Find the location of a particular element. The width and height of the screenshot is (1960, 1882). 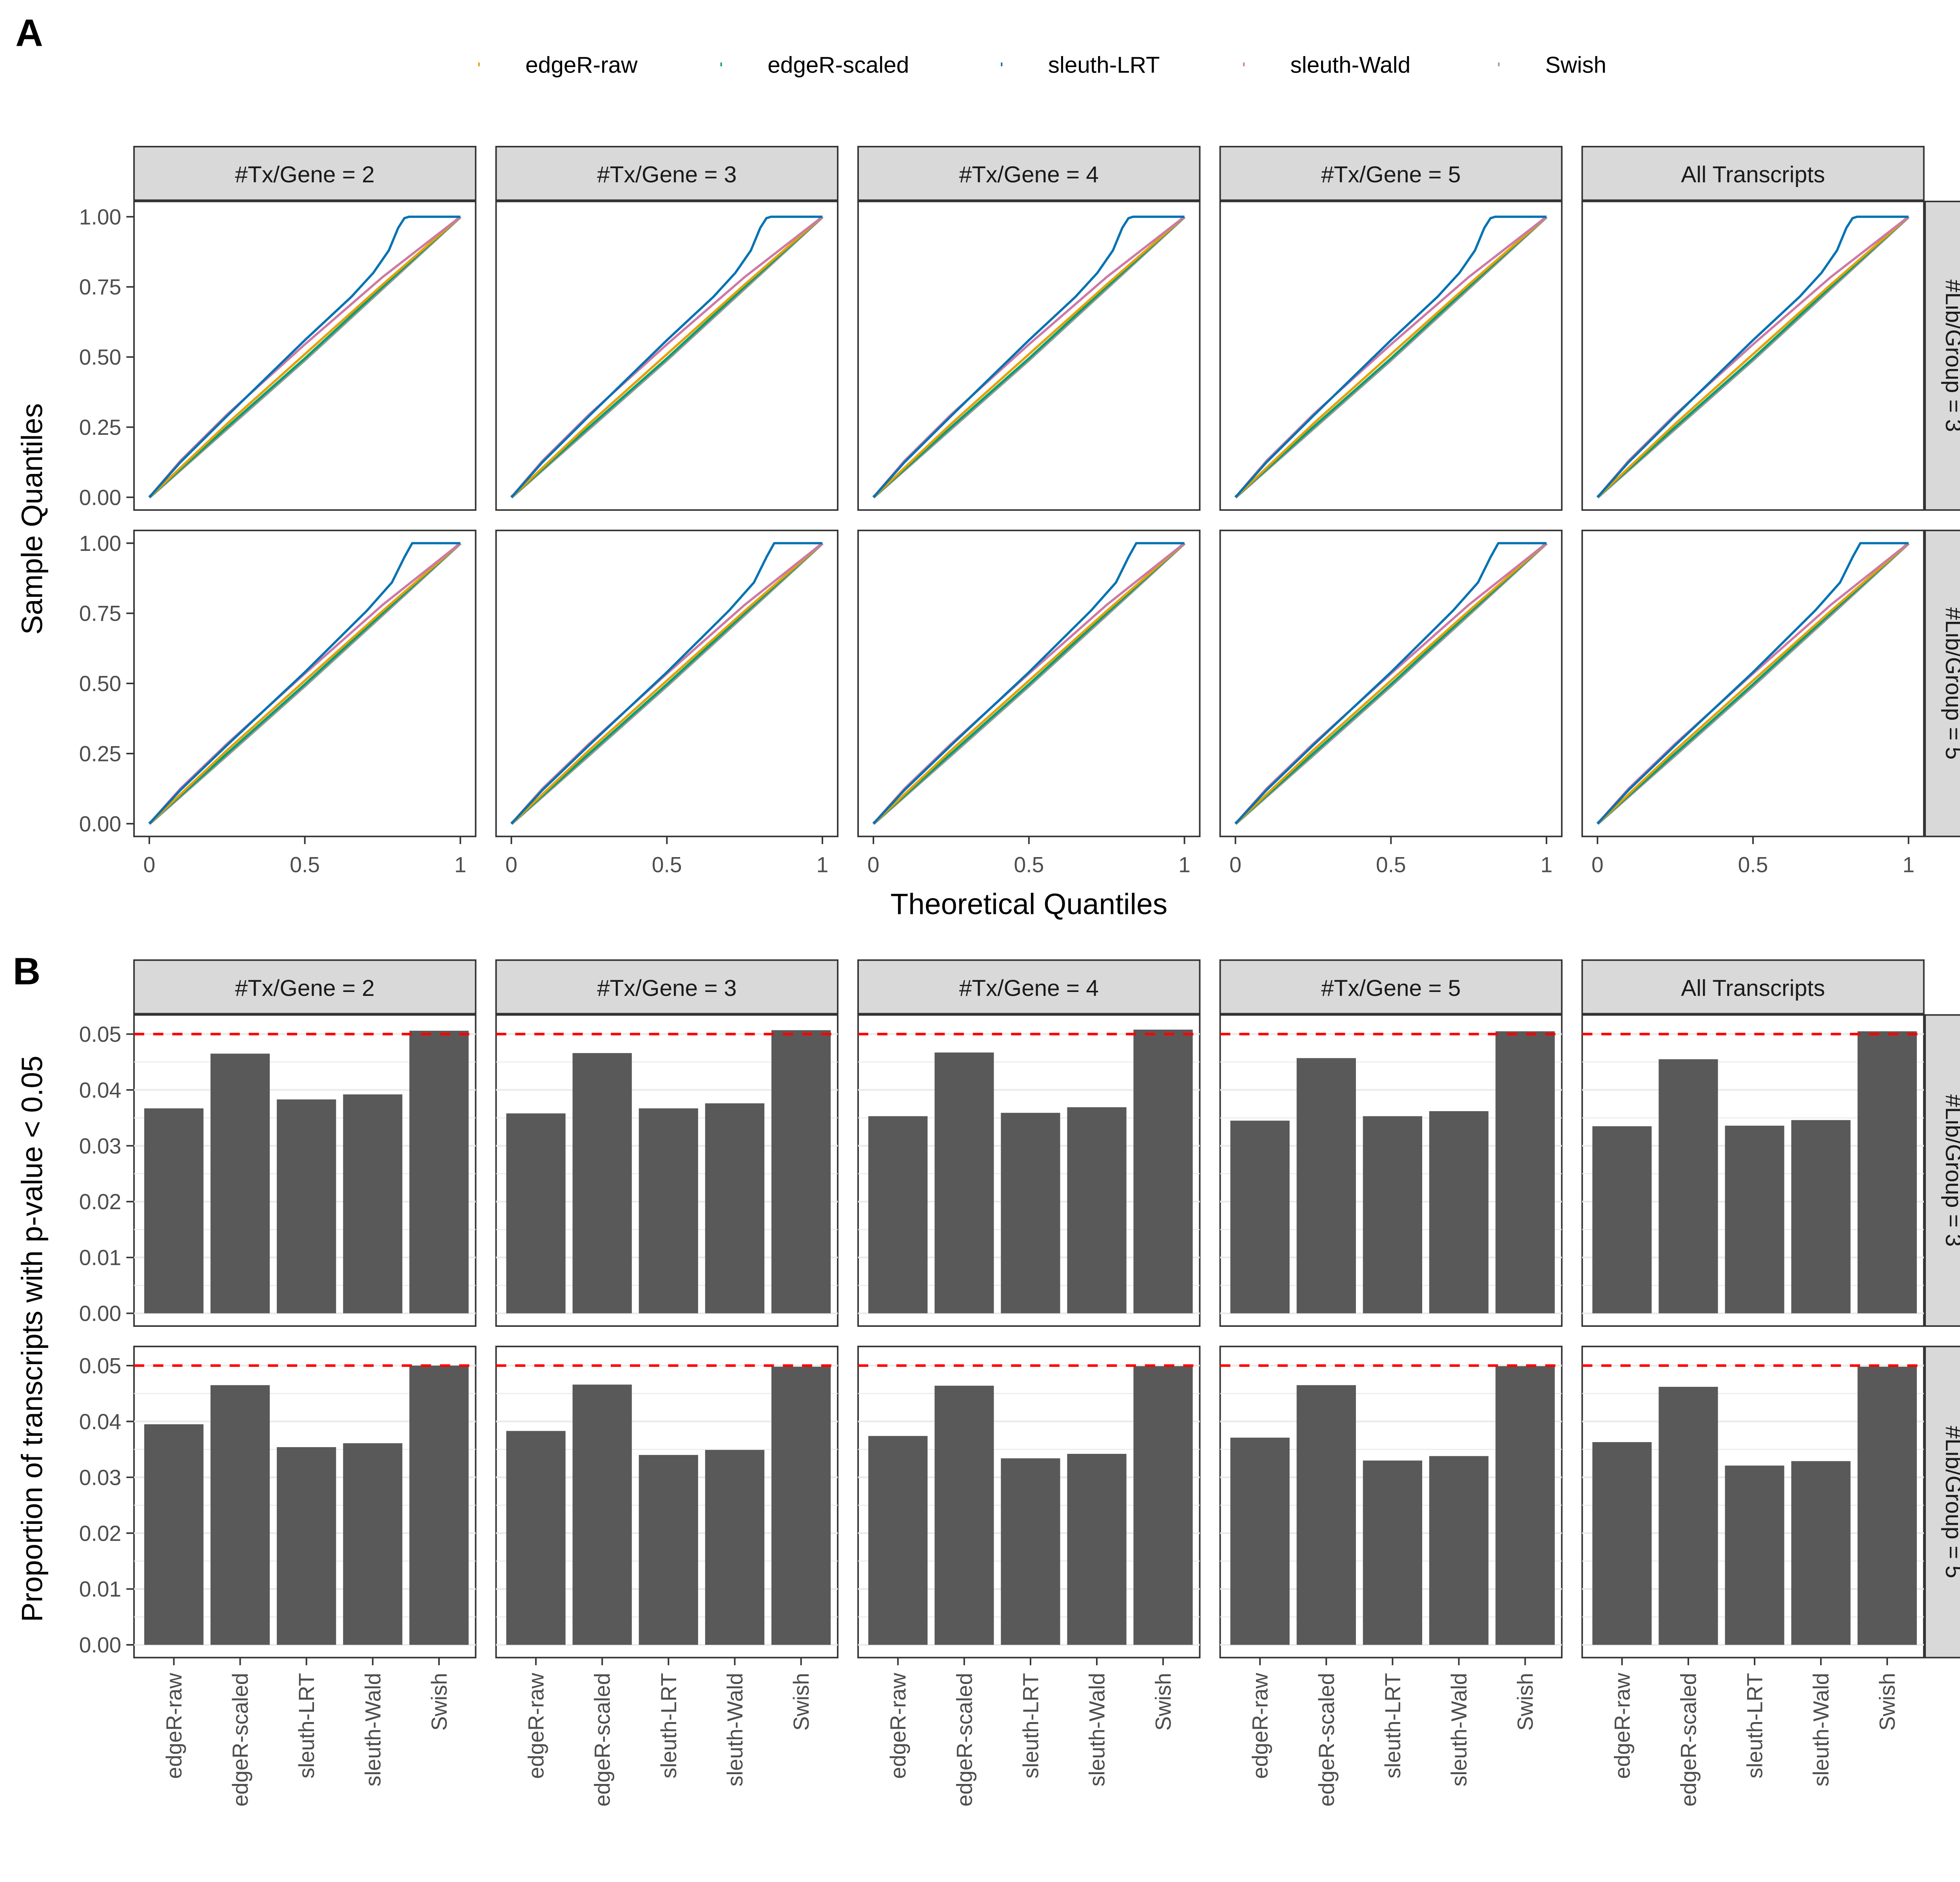

y-tick-label: 0.00 is located at coordinates (100, 1313).